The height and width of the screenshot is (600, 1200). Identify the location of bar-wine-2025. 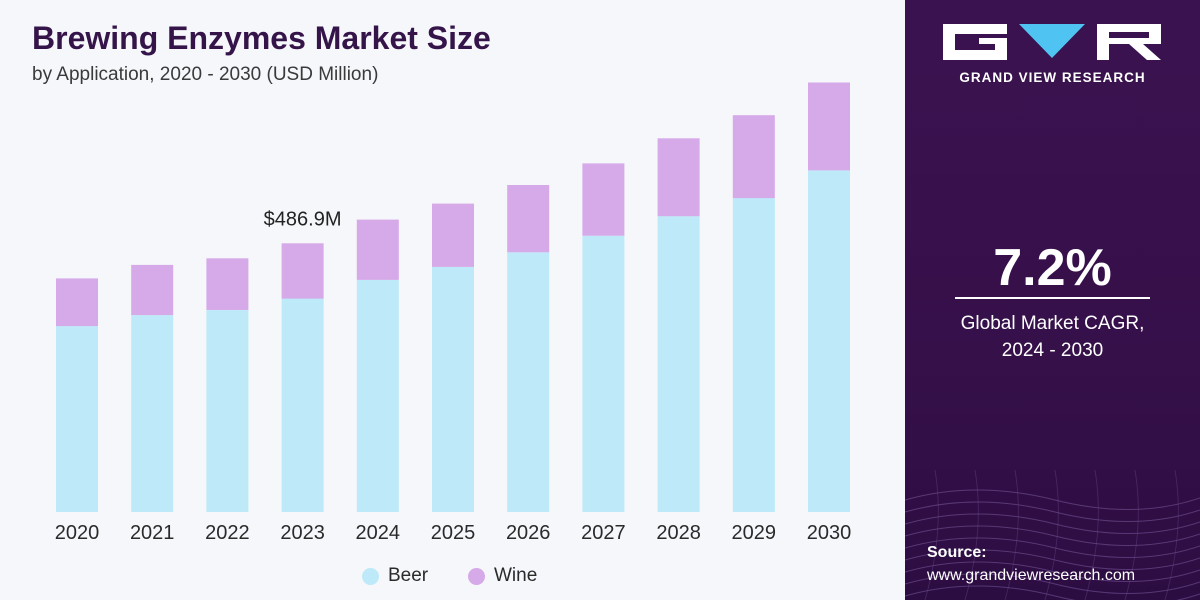
(453, 235).